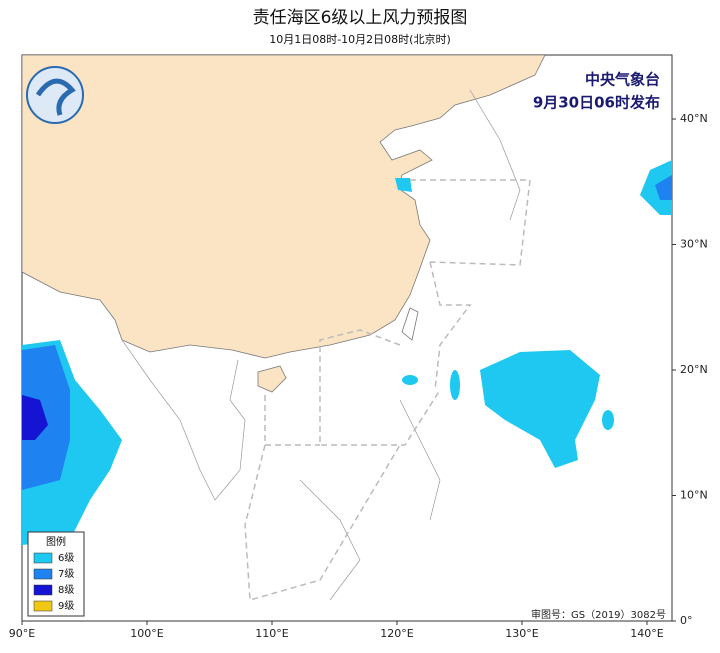 The image size is (720, 653). Describe the element at coordinates (22, 633) in the screenshot. I see `lon-tick-label: 90°E` at that location.